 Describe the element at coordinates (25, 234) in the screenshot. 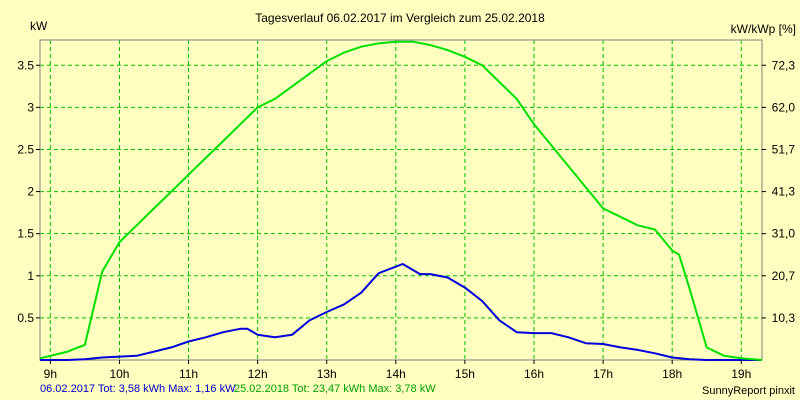

I see `y-tick-label-left-2: 1.5` at that location.